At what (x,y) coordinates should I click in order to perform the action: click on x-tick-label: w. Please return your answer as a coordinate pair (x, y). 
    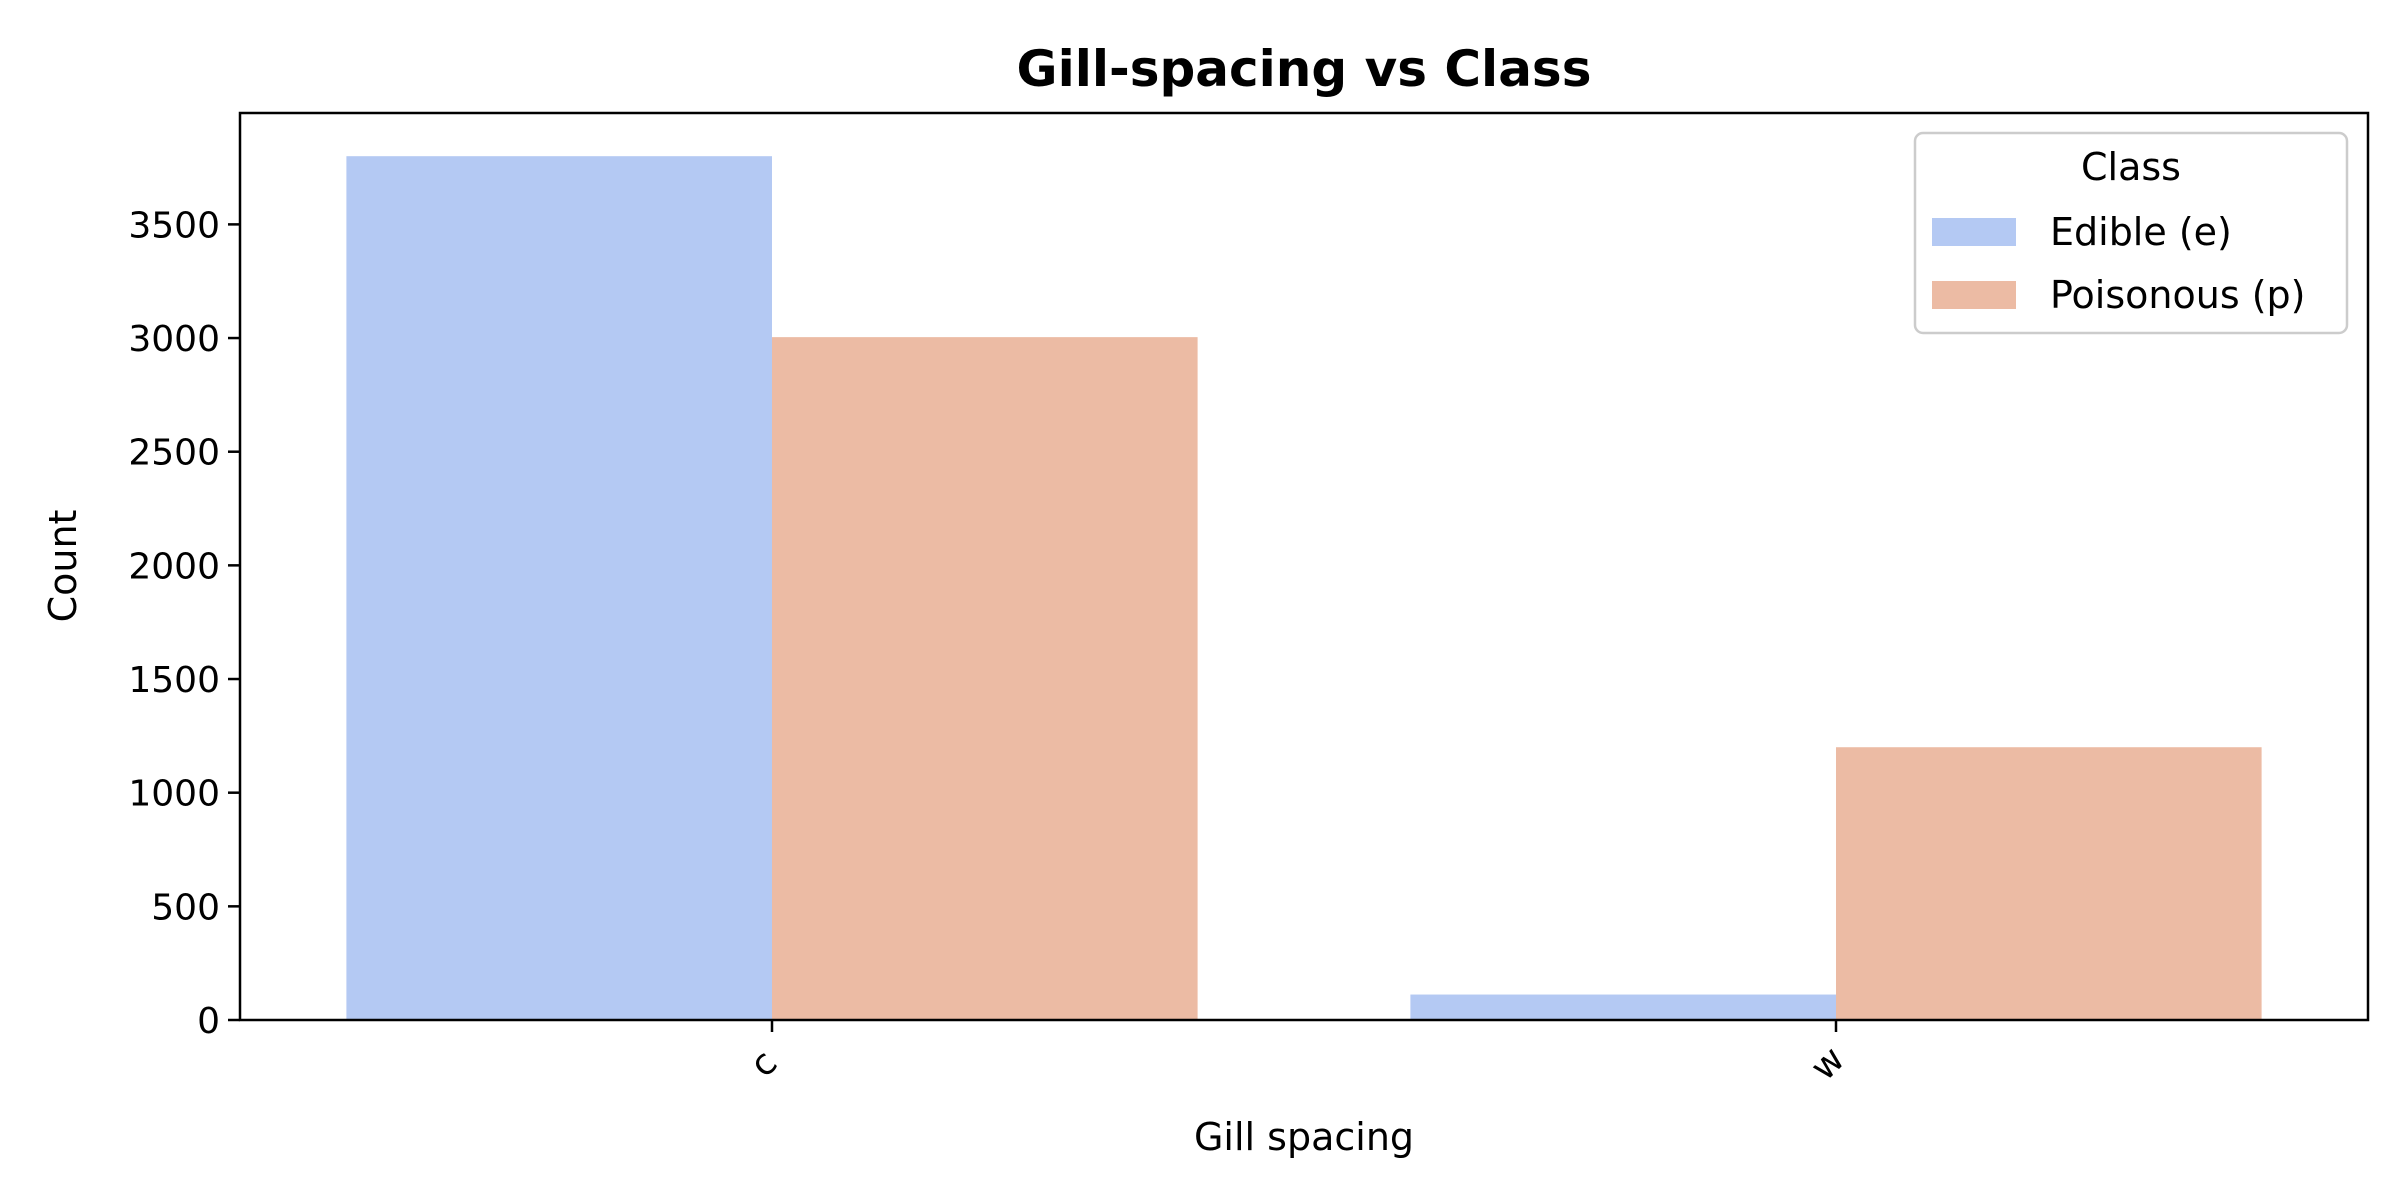
    Looking at the image, I should click on (1828, 1064).